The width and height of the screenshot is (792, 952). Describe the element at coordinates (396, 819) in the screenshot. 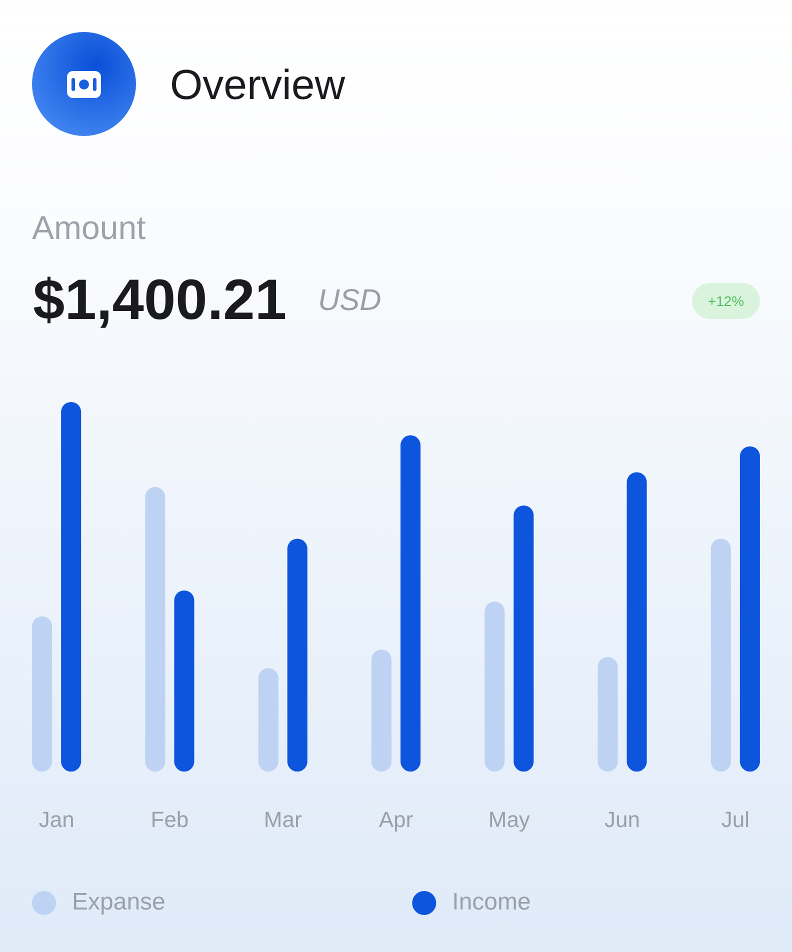

I see `x-tick-label: Apr` at that location.